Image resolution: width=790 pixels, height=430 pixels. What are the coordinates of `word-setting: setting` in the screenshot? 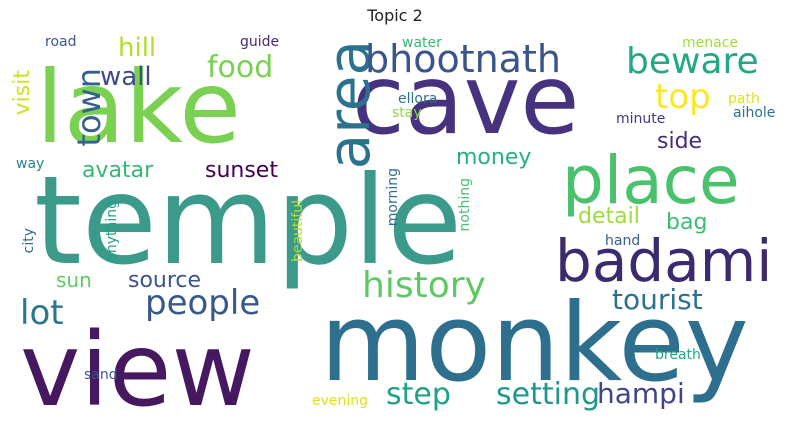 It's located at (548, 394).